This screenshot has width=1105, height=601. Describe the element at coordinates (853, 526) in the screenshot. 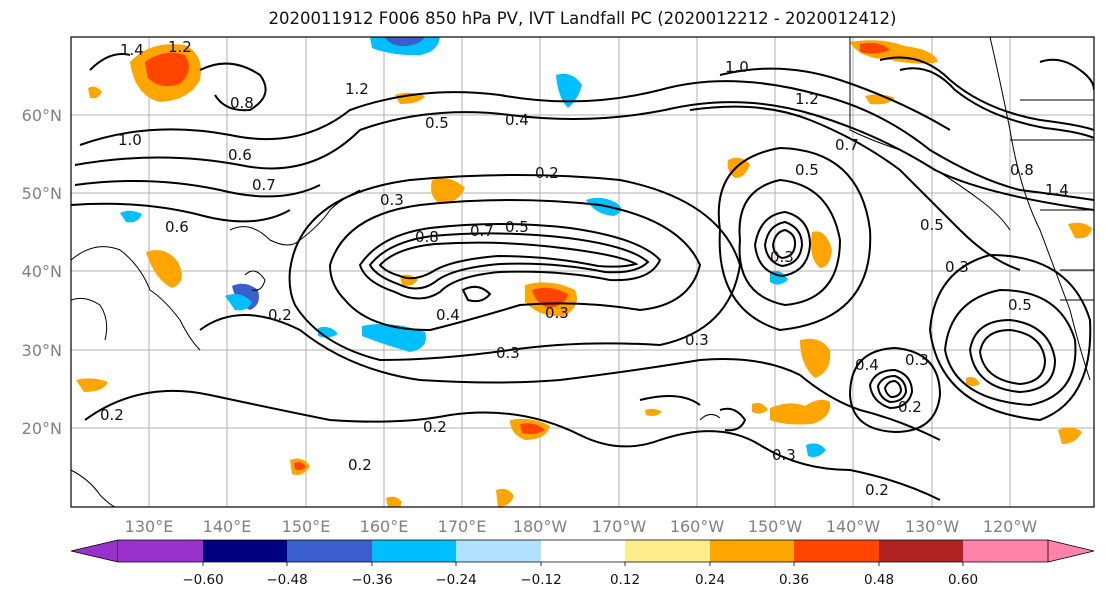

I see `lon-label-140w: 140°W` at that location.